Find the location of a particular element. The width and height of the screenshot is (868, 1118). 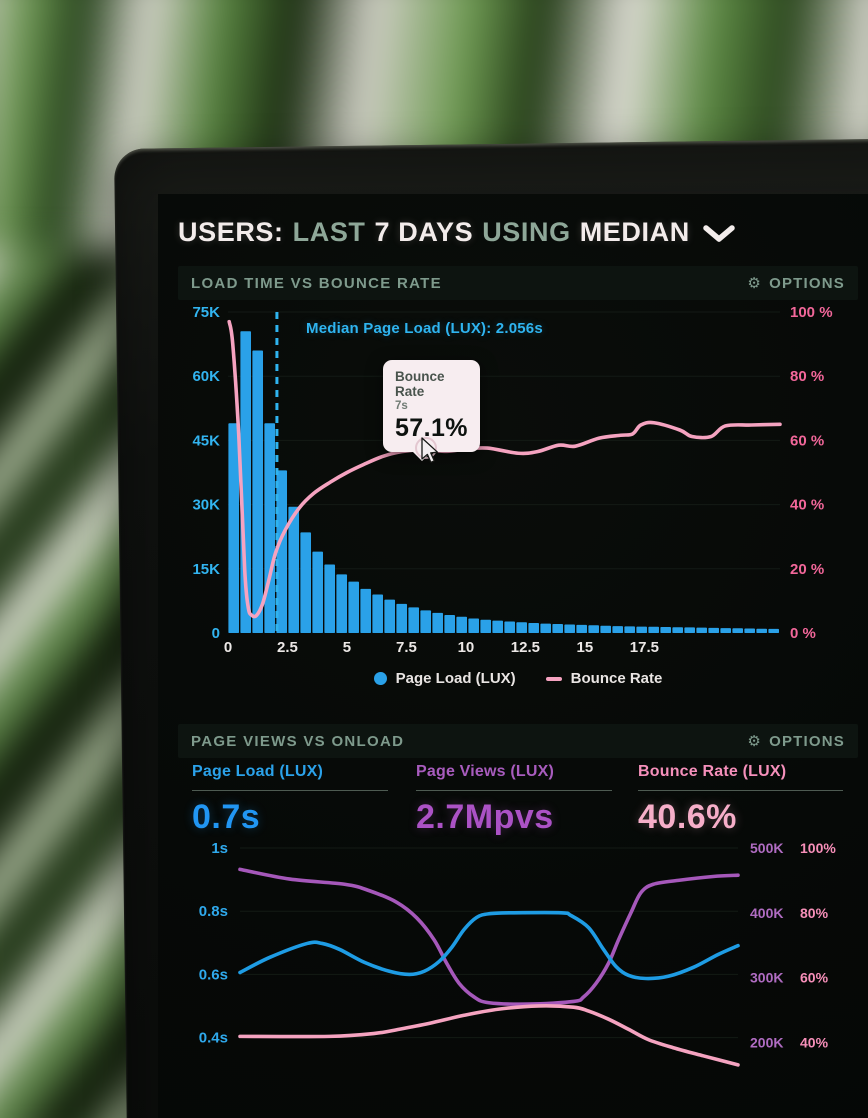

svg-text: 1s is located at coordinates (219, 849).